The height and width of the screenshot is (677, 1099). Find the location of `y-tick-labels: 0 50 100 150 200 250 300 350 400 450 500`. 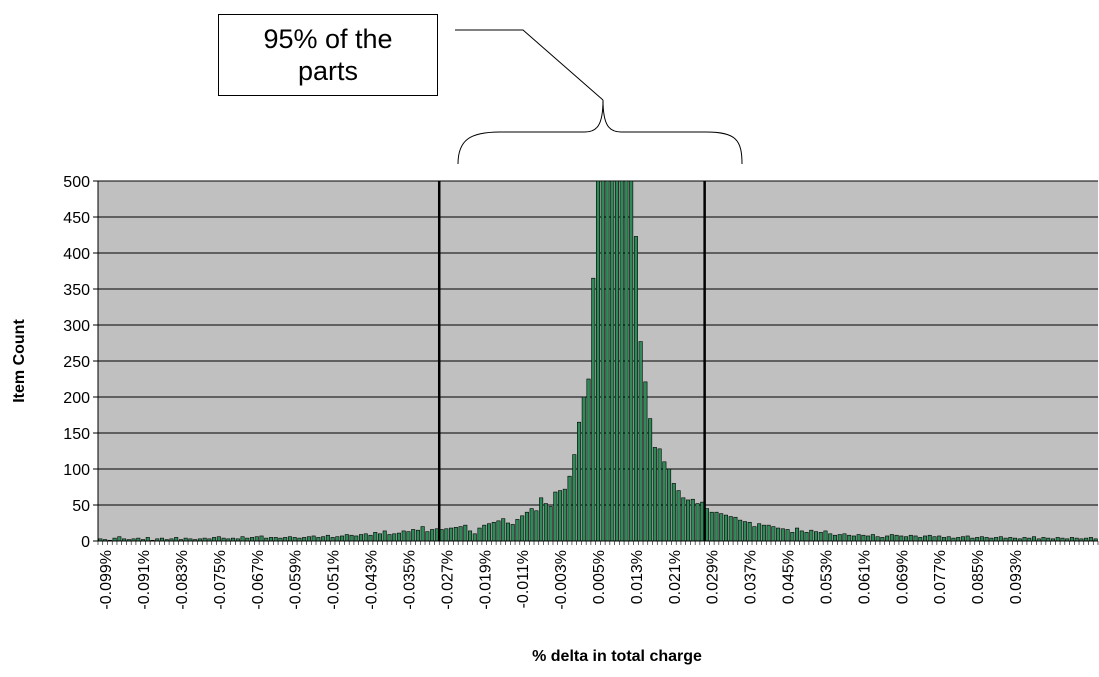

y-tick-labels: 0 50 100 150 200 250 300 350 400 450 500 is located at coordinates (80, 362).